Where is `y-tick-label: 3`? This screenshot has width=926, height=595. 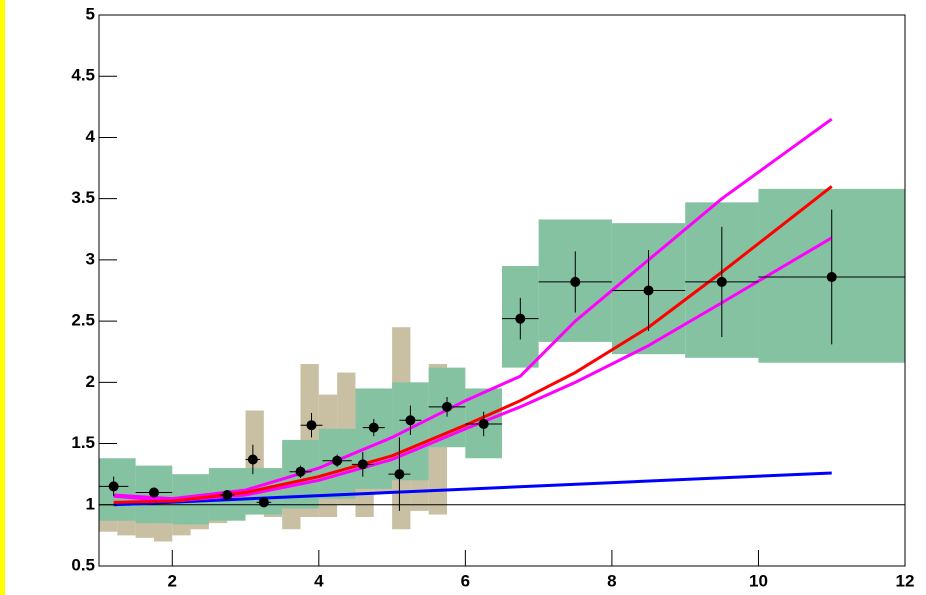
y-tick-label: 3 is located at coordinates (90, 258).